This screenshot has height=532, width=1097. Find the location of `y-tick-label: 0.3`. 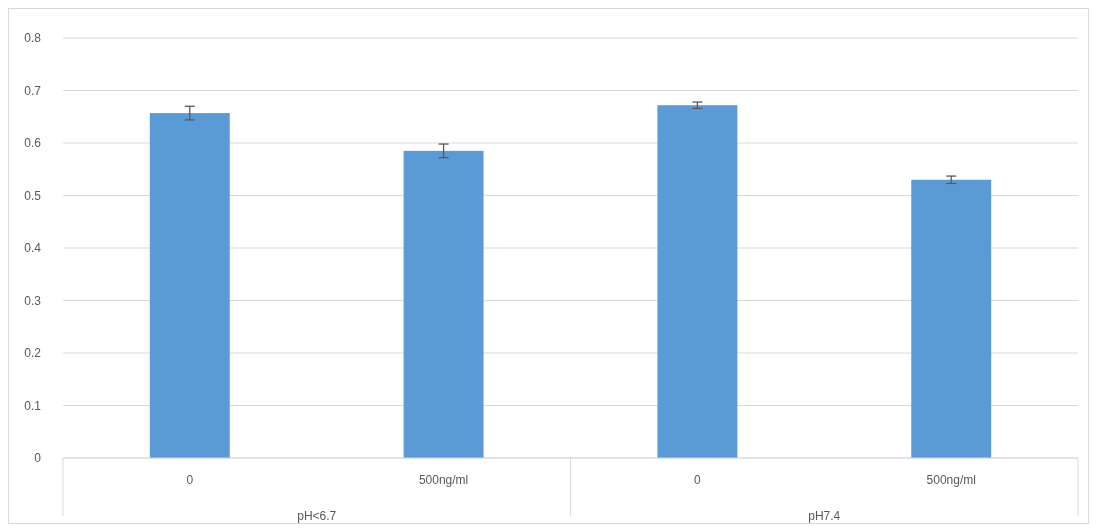

y-tick-label: 0.3 is located at coordinates (33, 300).